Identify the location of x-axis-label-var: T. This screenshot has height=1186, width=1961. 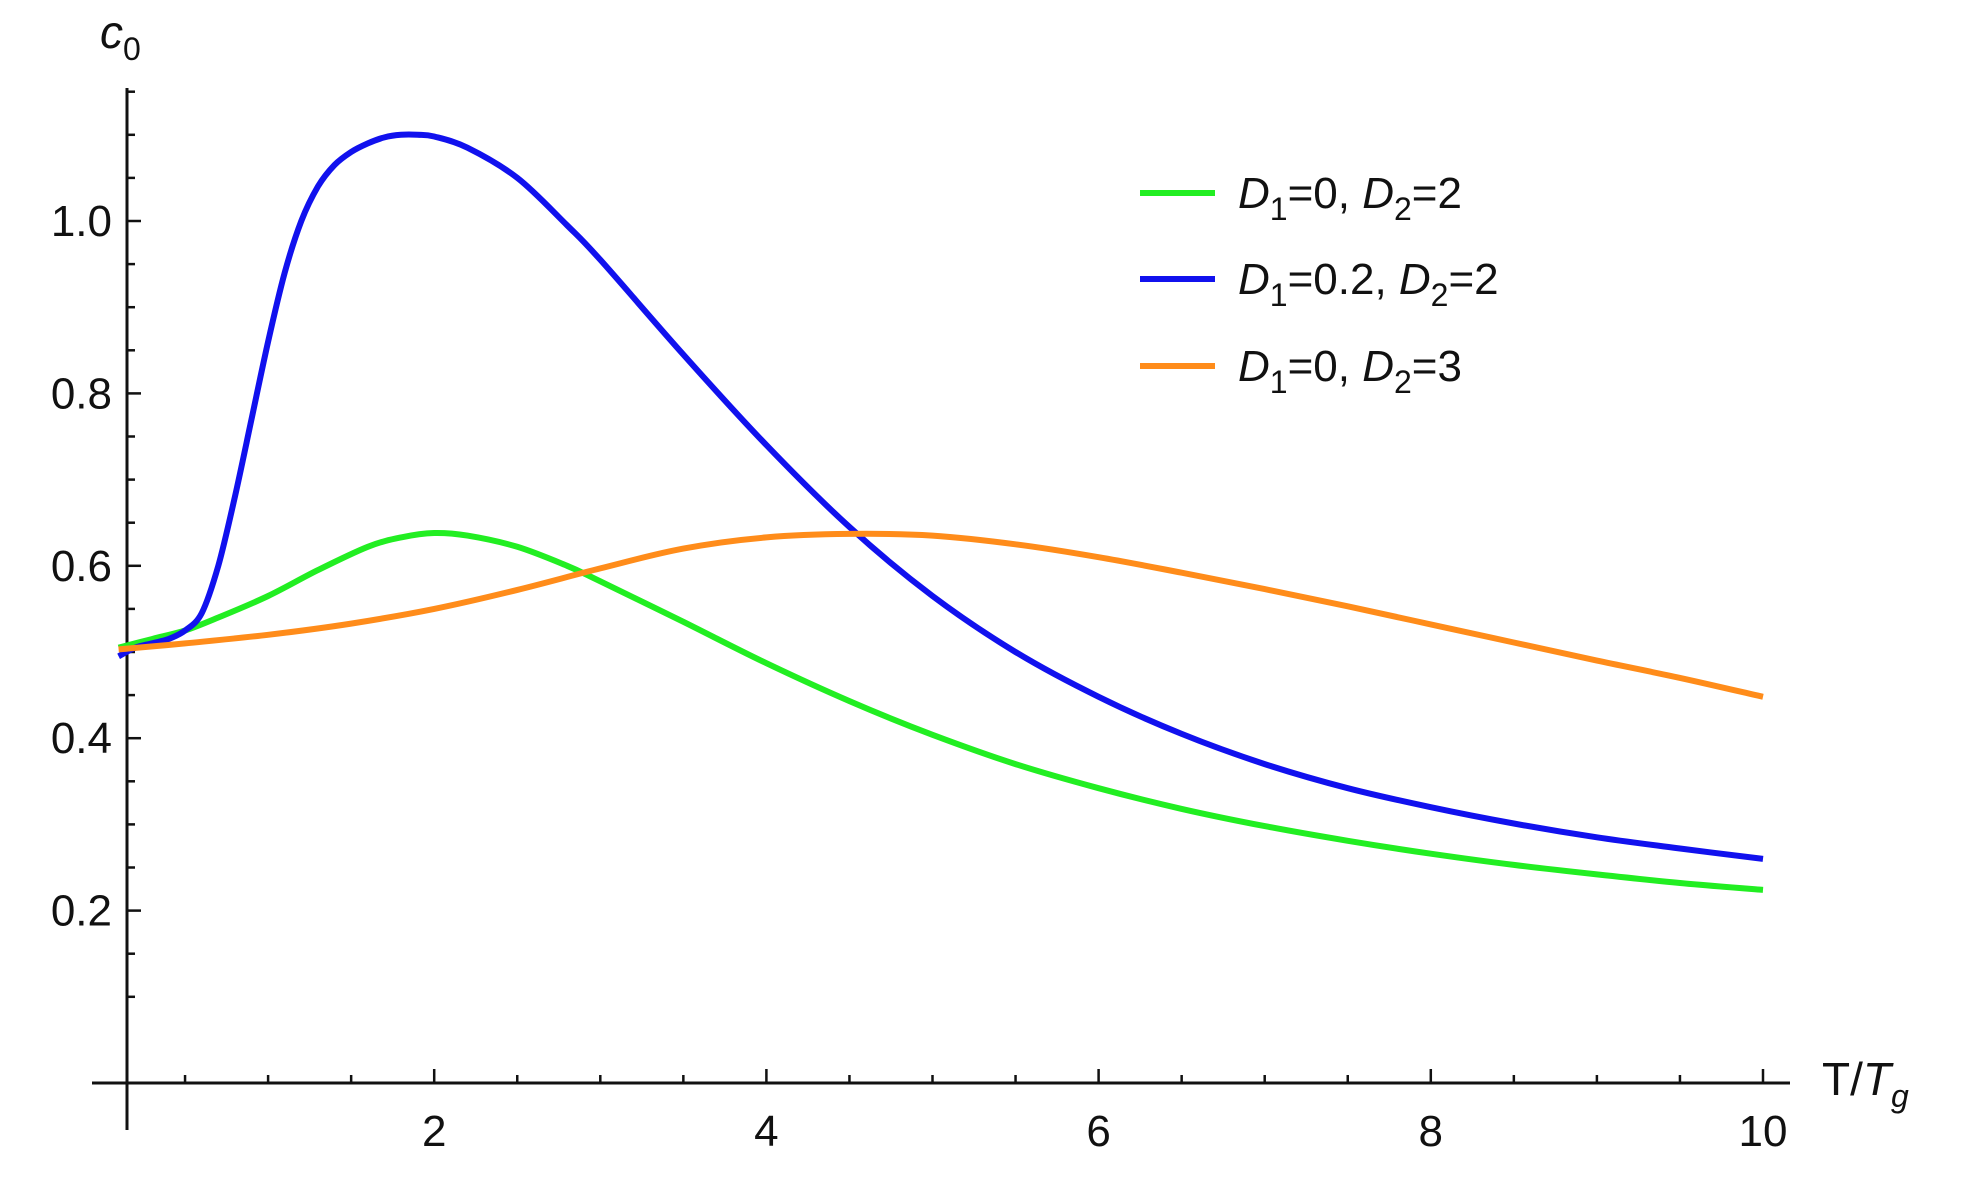
(1878, 1079).